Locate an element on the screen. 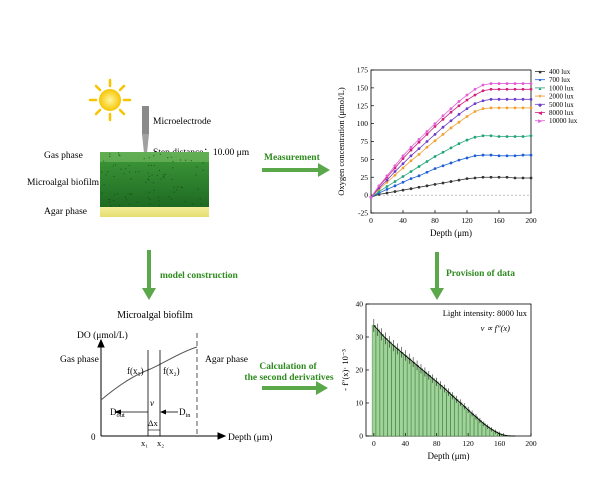 The image size is (600, 481). biofilm-surface is located at coordinates (154, 157).